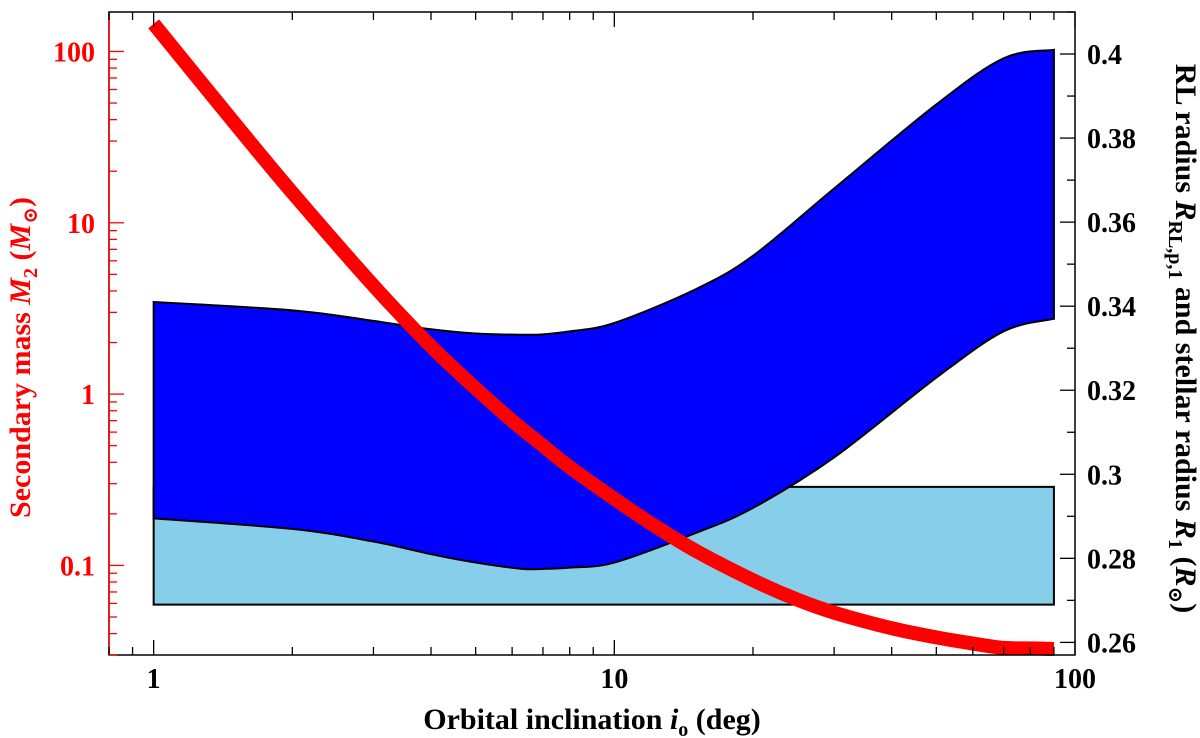  What do you see at coordinates (1104, 475) in the screenshot?
I see `right-tick-label: 0.3` at bounding box center [1104, 475].